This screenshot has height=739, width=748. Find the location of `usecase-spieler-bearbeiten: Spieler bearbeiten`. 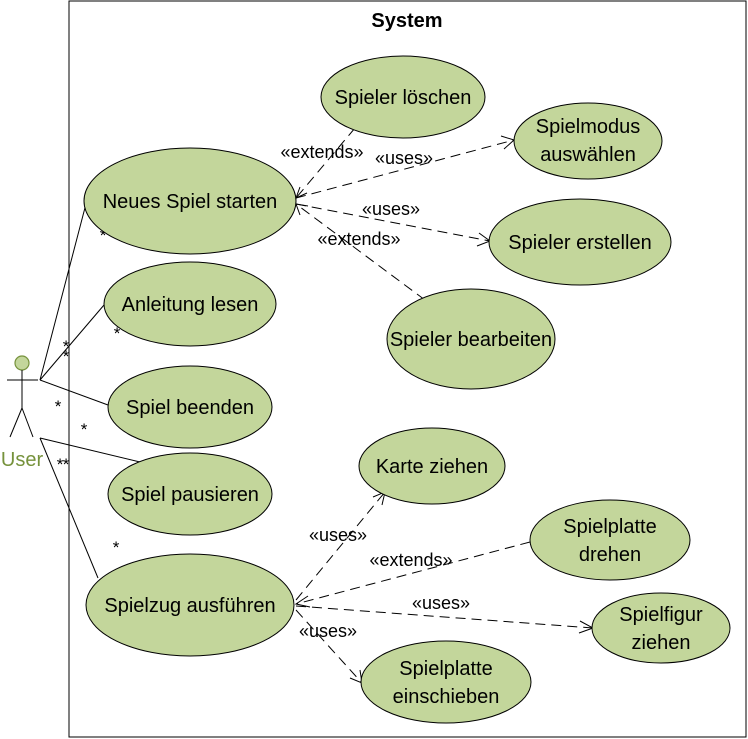

usecase-spieler-bearbeiten: Spieler bearbeiten is located at coordinates (471, 339).